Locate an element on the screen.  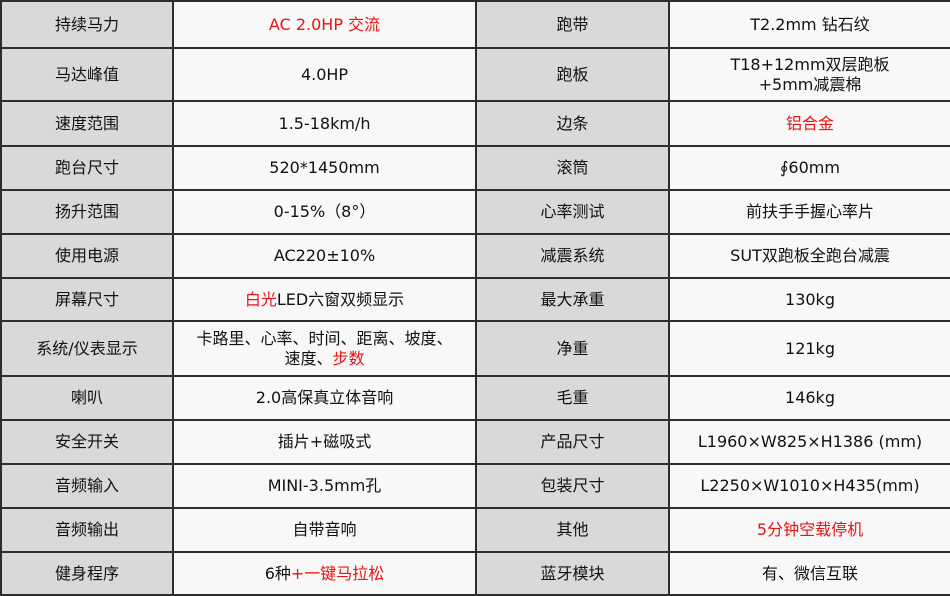
spec-label: 扬升范围 is located at coordinates (87, 212).